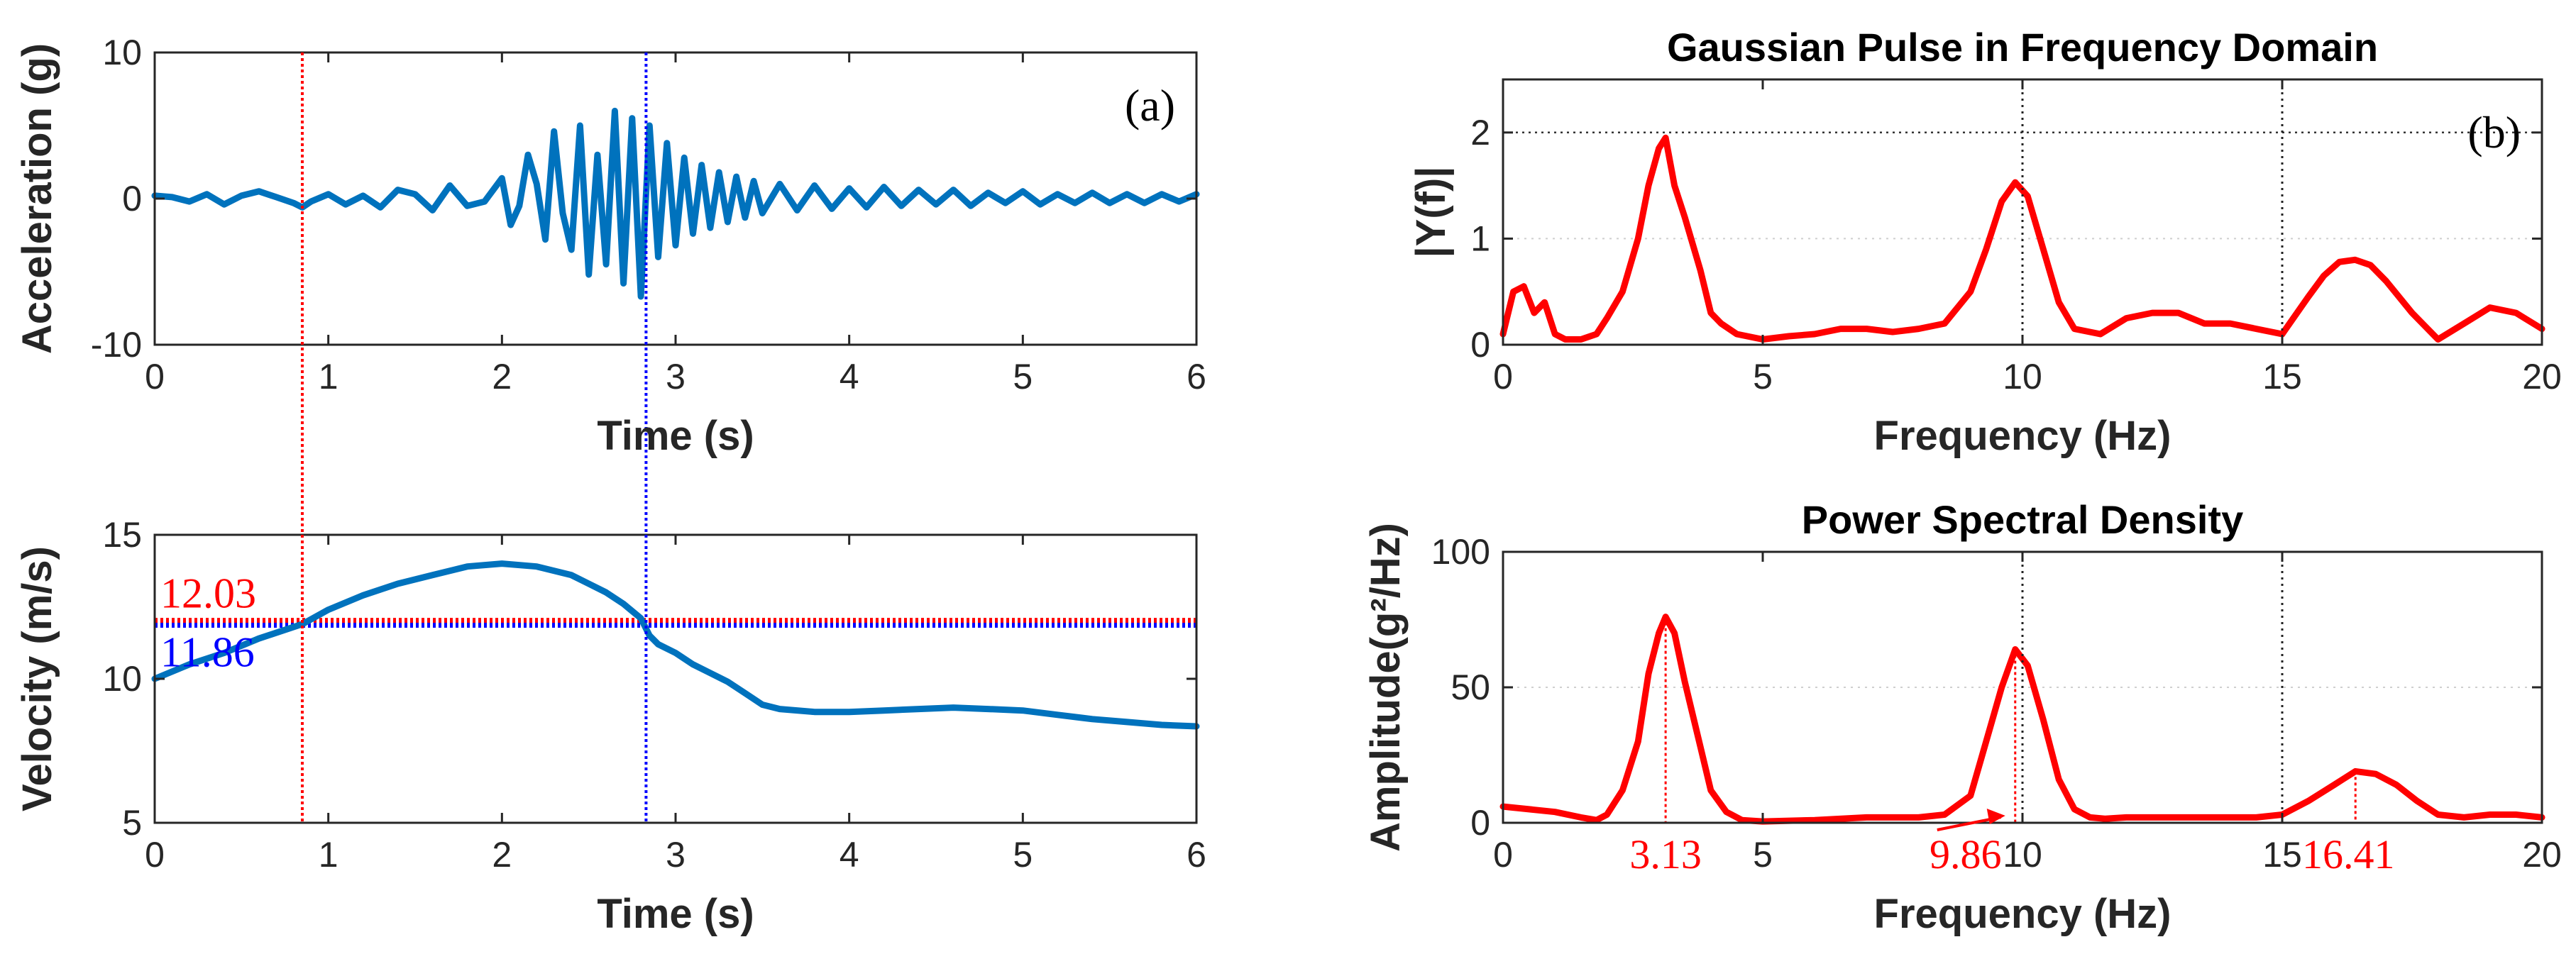 This screenshot has height=976, width=2576. I want to click on vel-xtick-label: 3, so click(676, 855).